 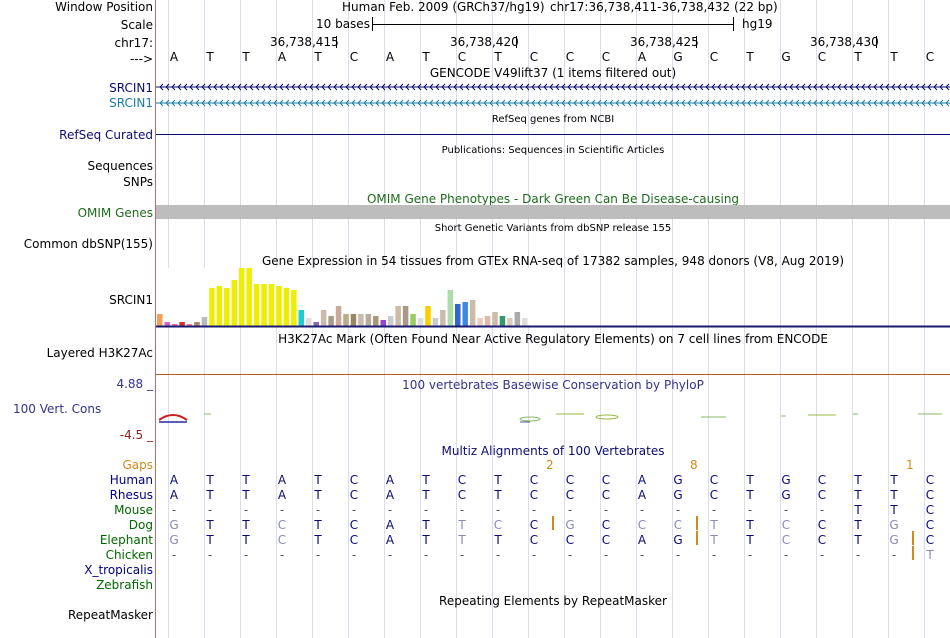 What do you see at coordinates (553, 212) in the screenshot?
I see `omim-feature-bar` at bounding box center [553, 212].